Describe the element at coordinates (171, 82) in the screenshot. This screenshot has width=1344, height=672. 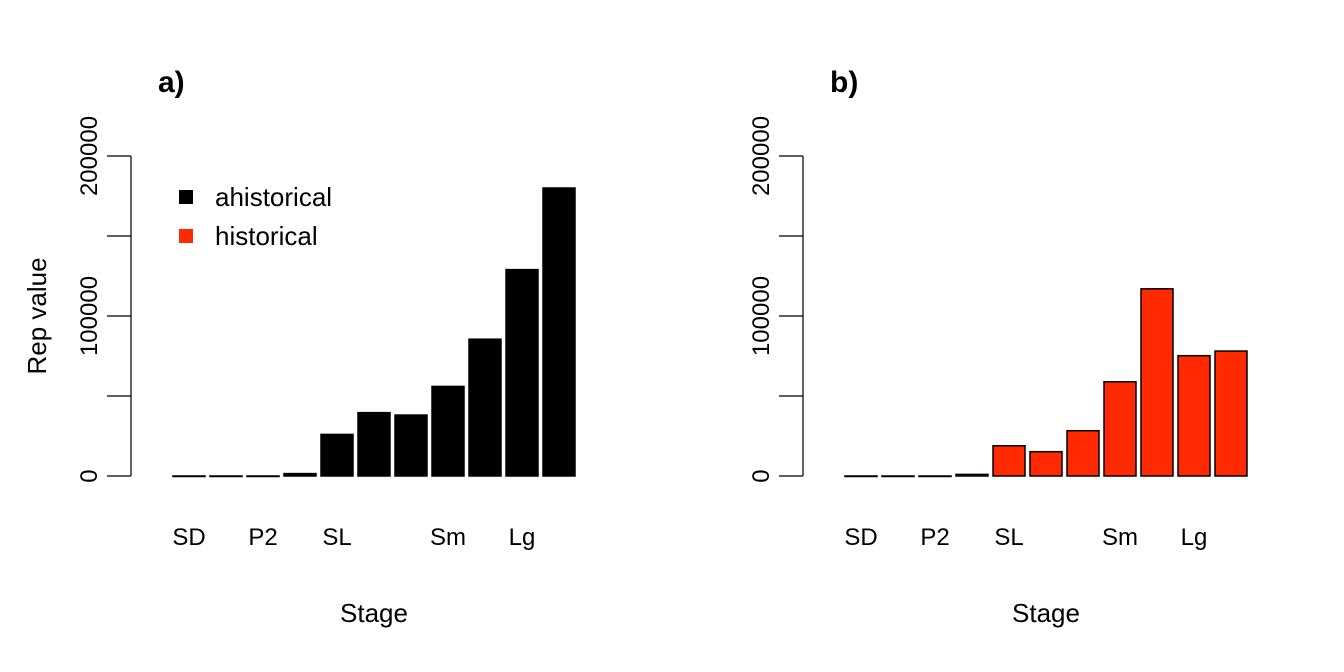
I see `panel-label: a)` at that location.